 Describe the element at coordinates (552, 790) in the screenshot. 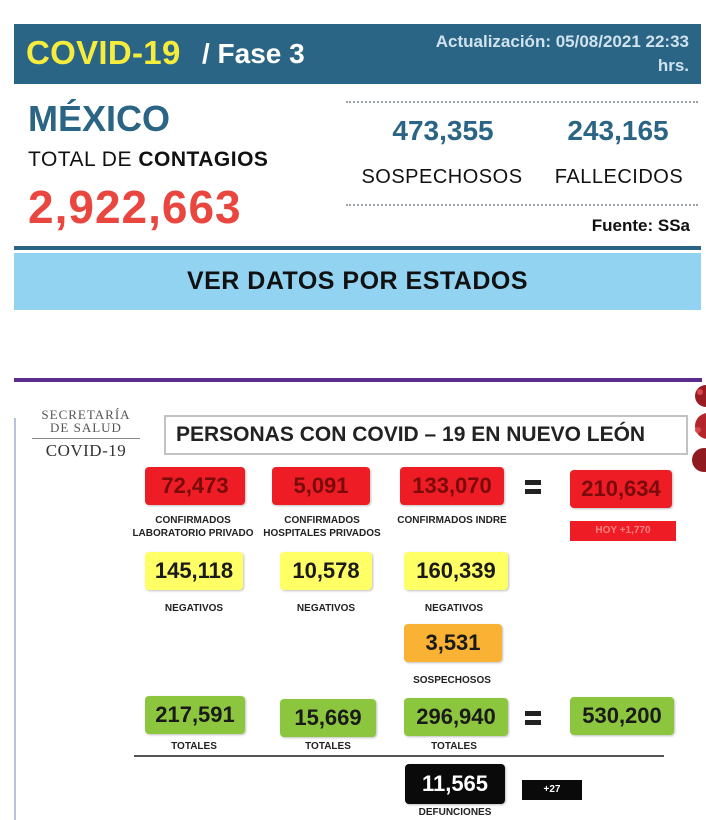

I see `deaths-today-badge: +27` at that location.